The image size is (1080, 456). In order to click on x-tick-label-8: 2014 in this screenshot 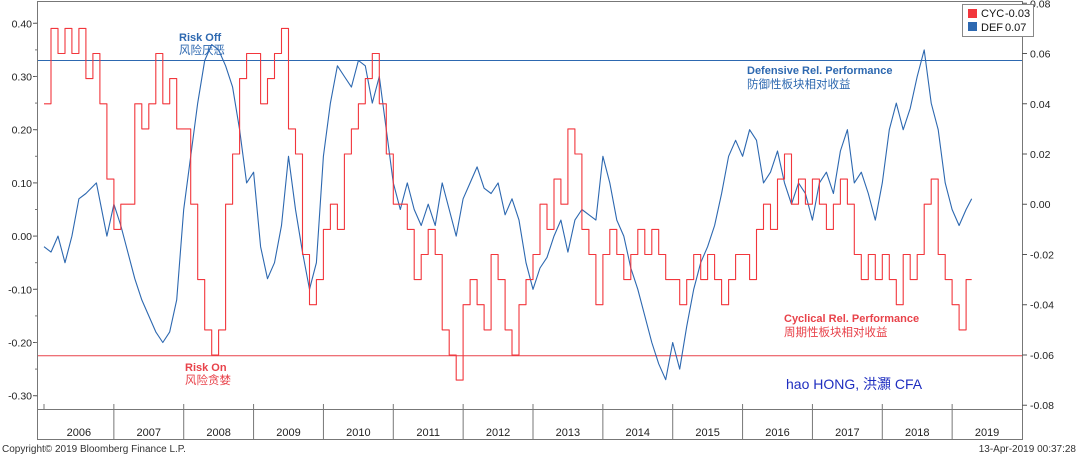, I will do `click(638, 433)`.